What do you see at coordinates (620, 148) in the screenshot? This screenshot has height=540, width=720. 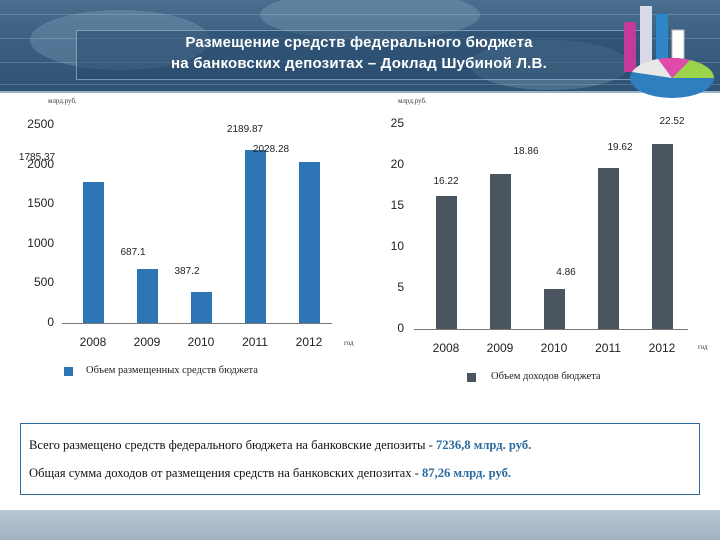 I see `data-label: 19.62` at bounding box center [620, 148].